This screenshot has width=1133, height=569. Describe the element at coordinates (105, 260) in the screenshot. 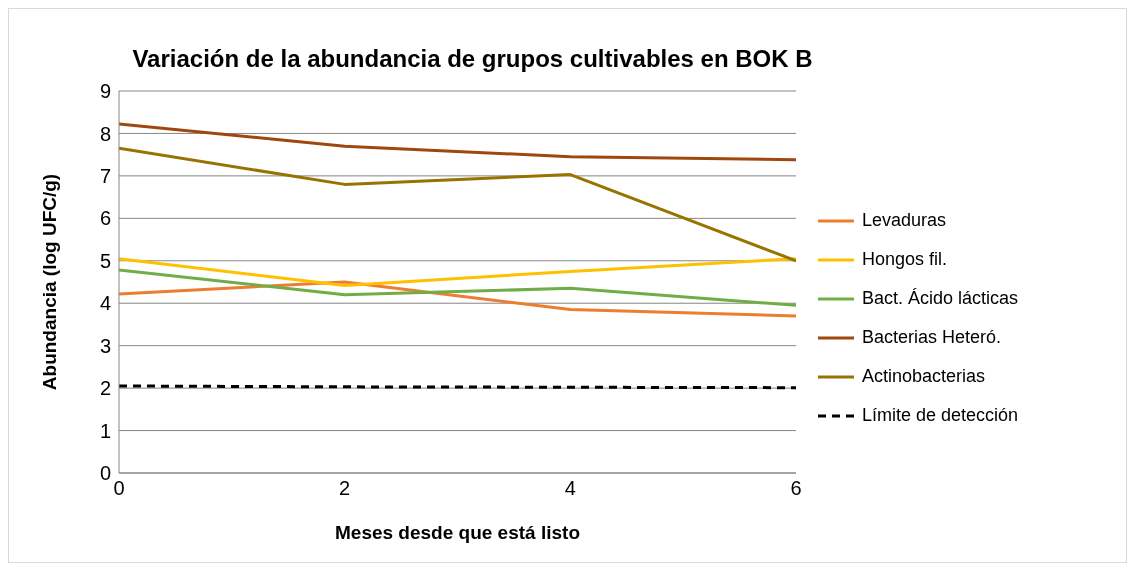

I see `y-tick-label: 5` at that location.